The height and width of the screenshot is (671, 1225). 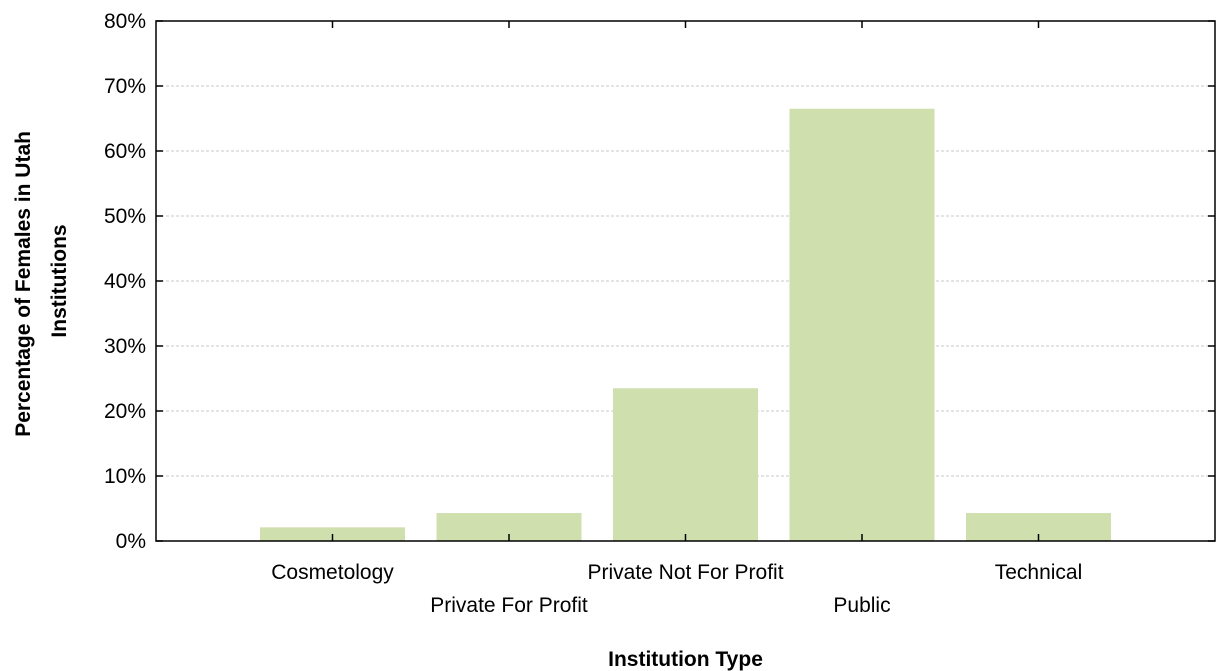 What do you see at coordinates (125, 151) in the screenshot?
I see `y-tick-label: 60%` at bounding box center [125, 151].